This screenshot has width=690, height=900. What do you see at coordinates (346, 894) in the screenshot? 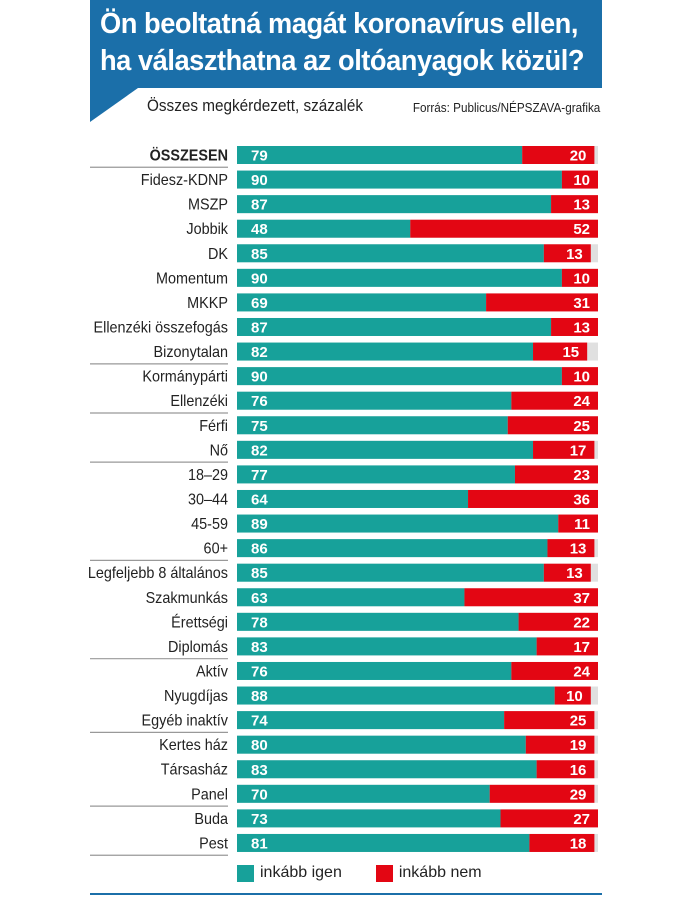
I see `bottom-rule` at bounding box center [346, 894].